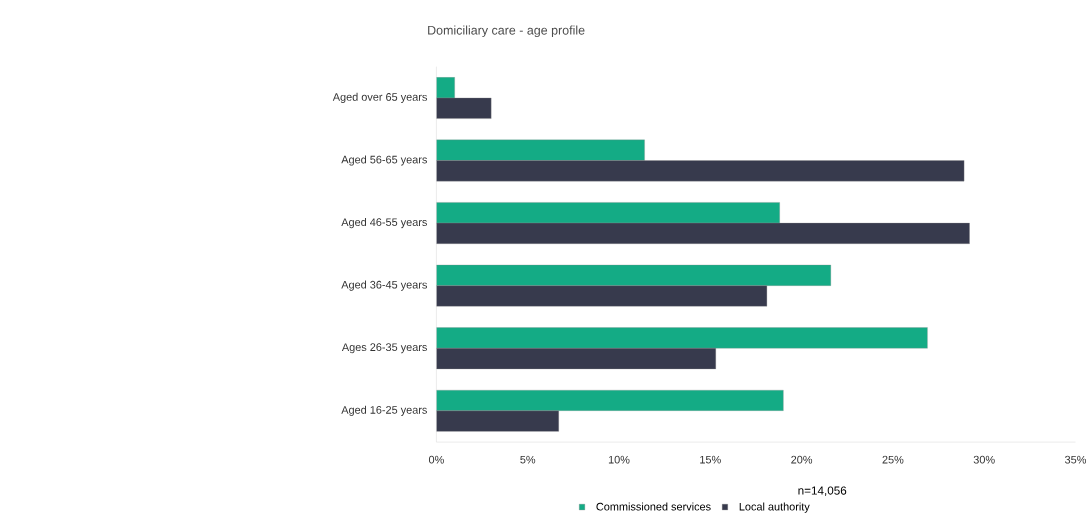 This screenshot has height=515, width=1089. What do you see at coordinates (710, 459) in the screenshot?
I see `x-tick-label: 15%` at bounding box center [710, 459].